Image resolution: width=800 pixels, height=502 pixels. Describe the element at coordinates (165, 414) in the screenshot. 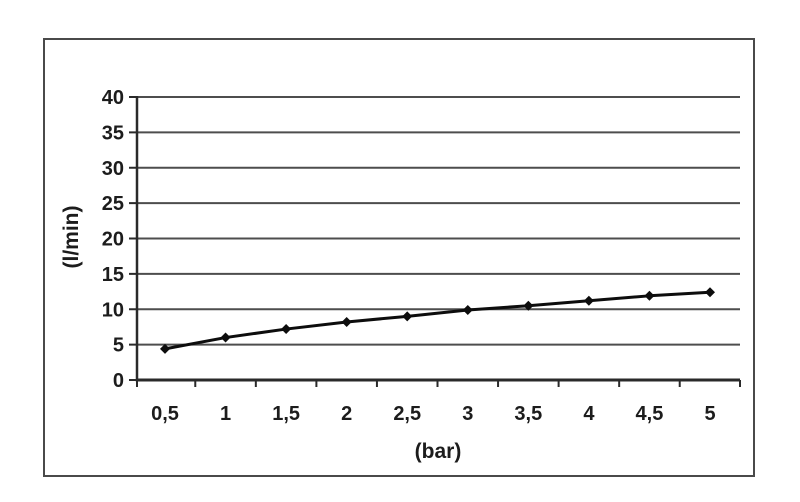

I see `x-tick-label: 0,5` at that location.